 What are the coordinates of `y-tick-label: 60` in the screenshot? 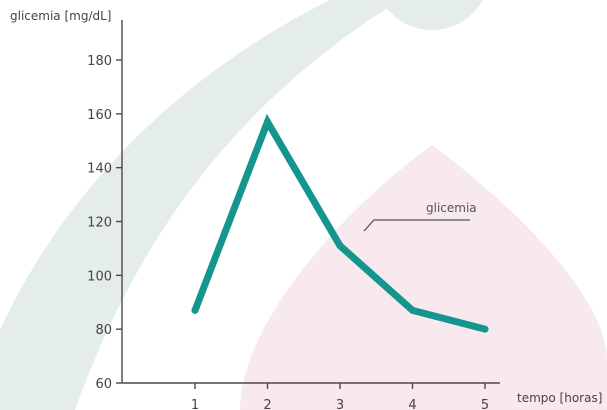 It's located at (103, 384).